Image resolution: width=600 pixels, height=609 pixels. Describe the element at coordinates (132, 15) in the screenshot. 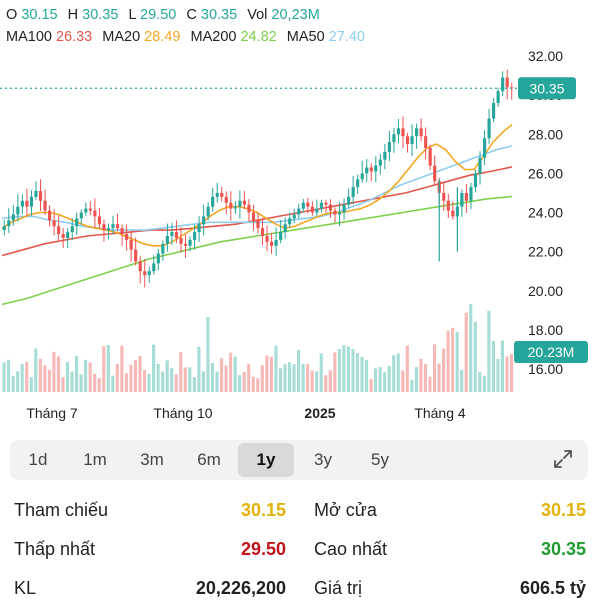

I see `low-label: L` at that location.